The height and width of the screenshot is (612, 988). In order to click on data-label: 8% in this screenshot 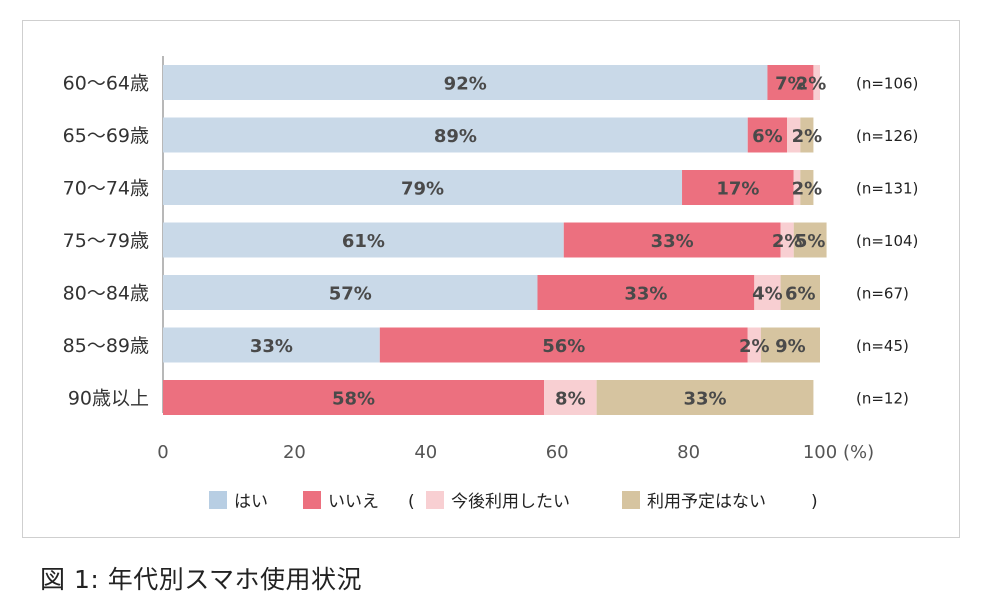, I will do `click(570, 399)`.